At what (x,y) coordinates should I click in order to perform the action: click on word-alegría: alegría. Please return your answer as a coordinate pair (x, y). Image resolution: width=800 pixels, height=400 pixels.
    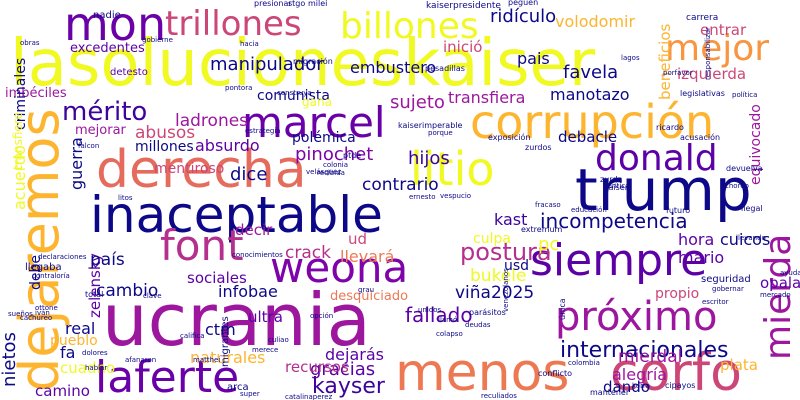
    Looking at the image, I should click on (639, 374).